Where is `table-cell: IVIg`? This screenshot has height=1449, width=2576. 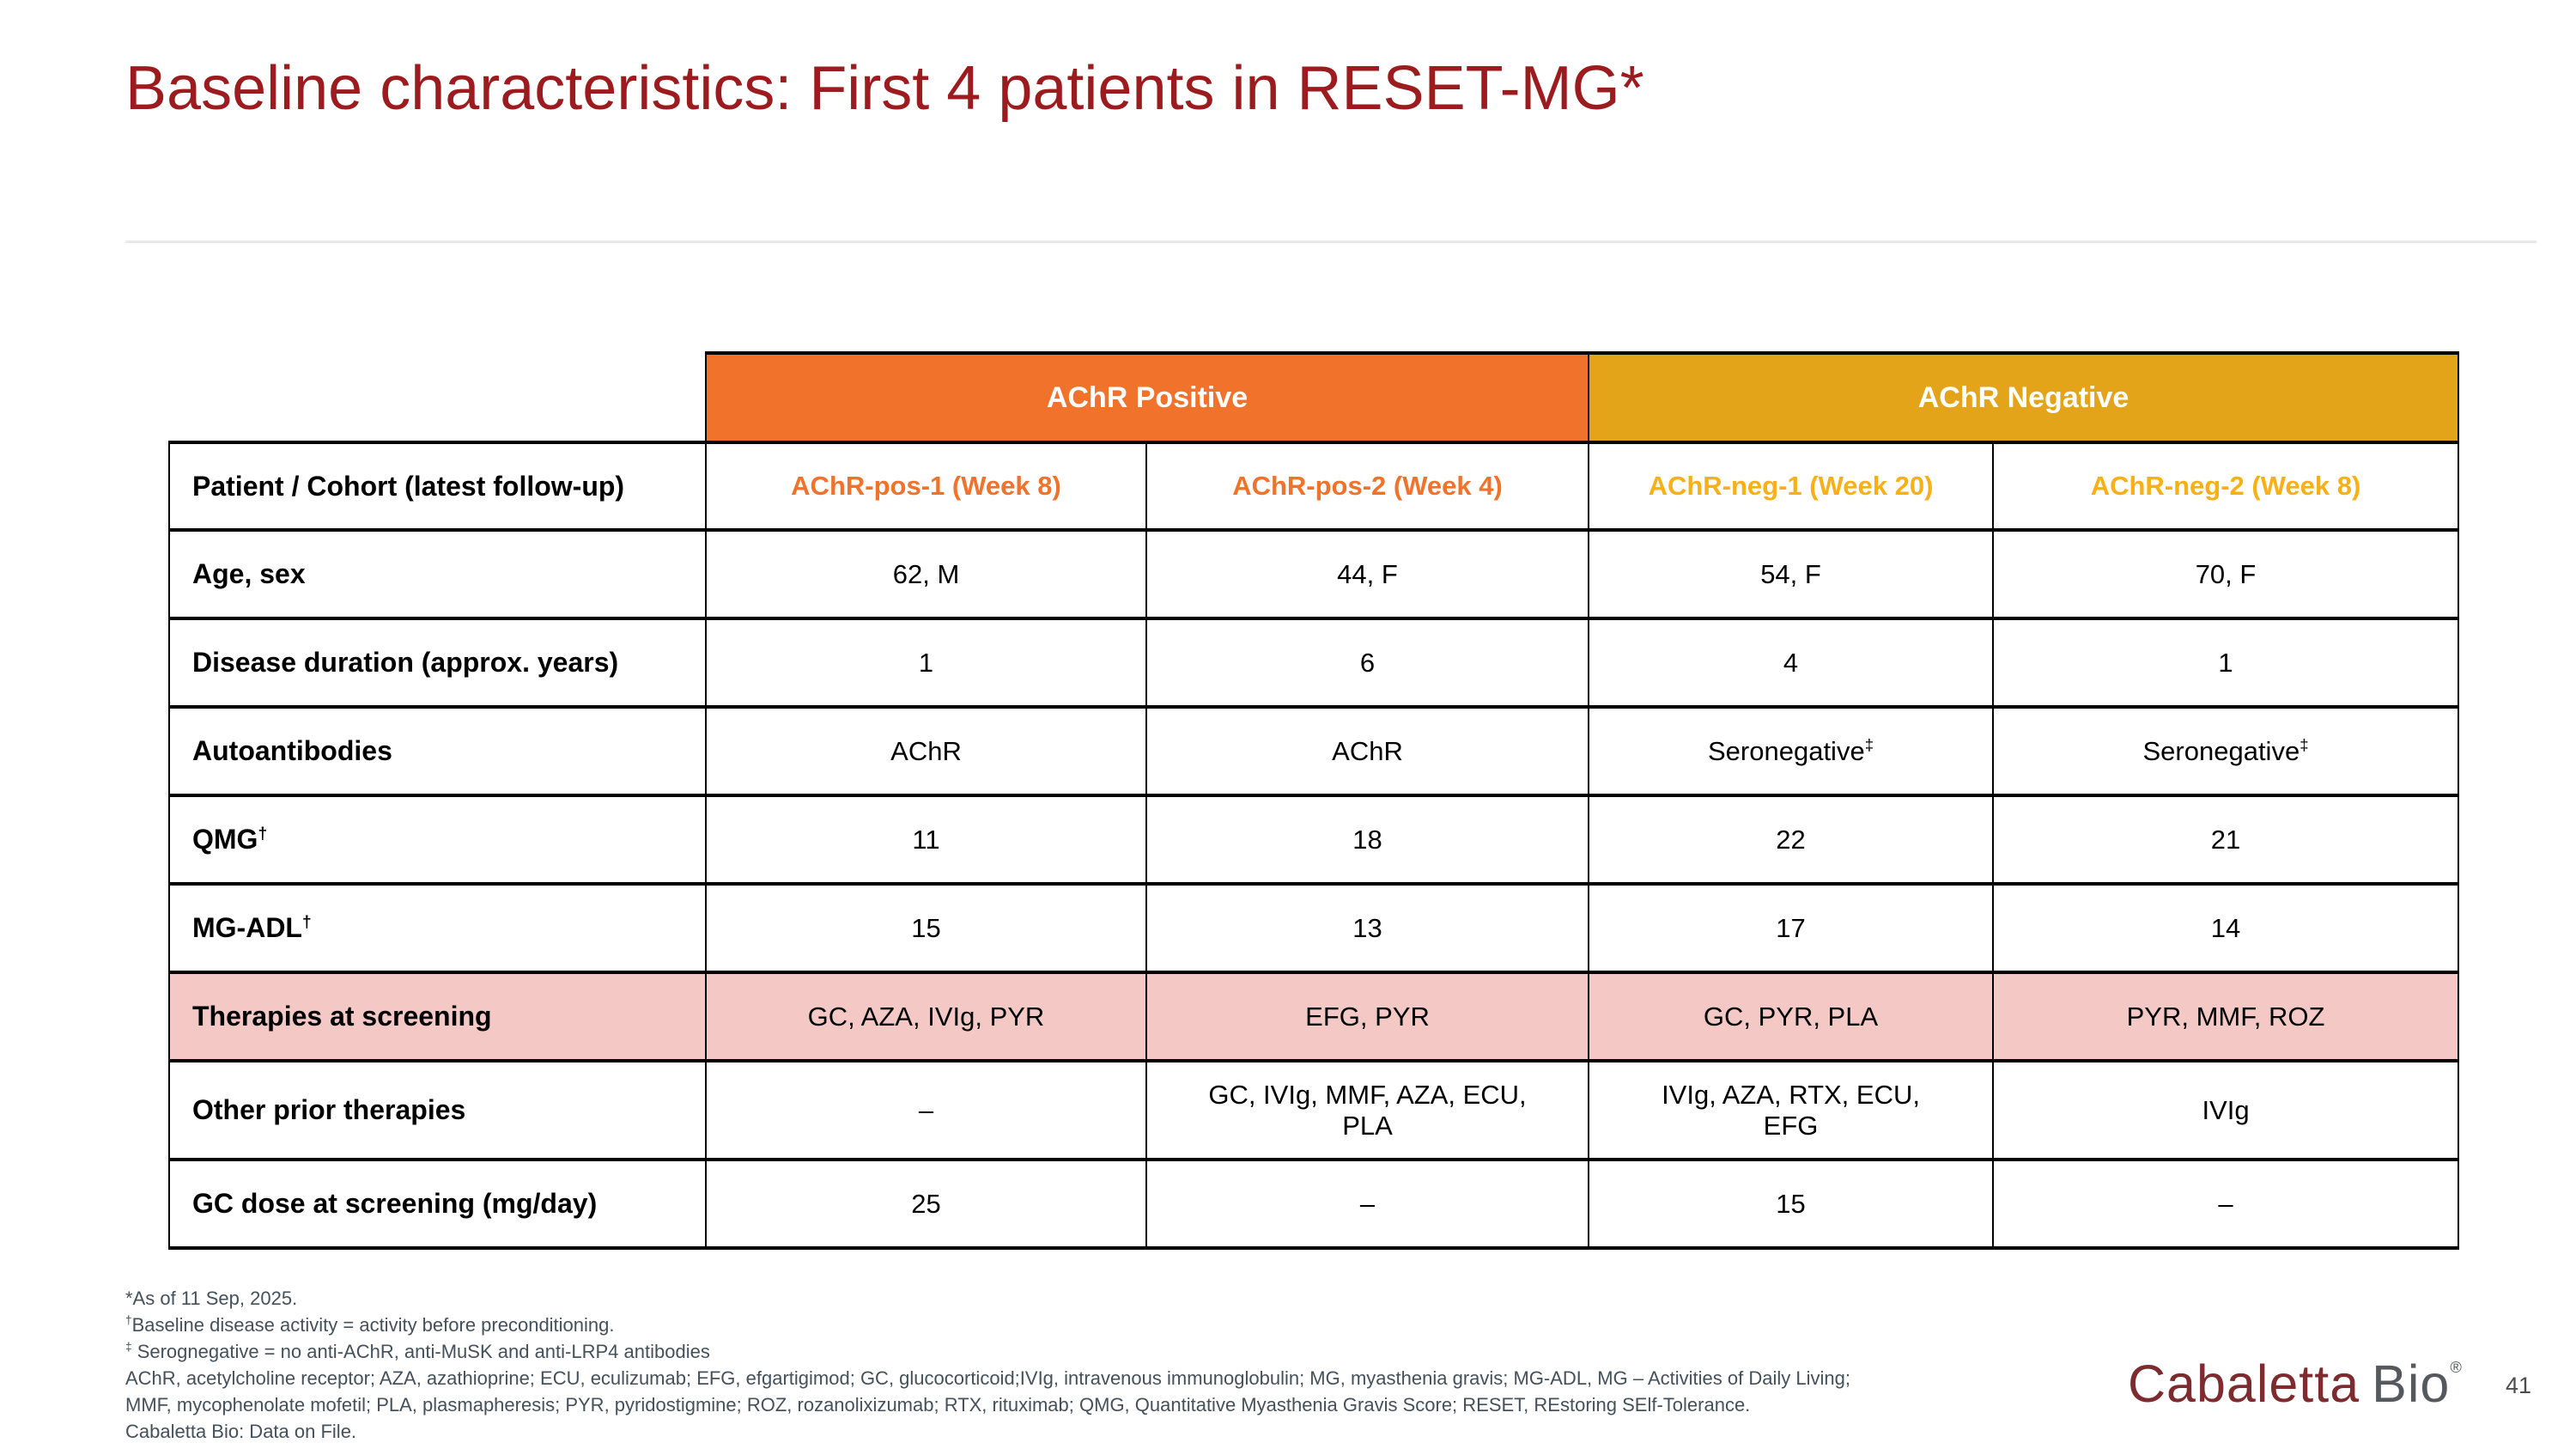
table-cell: IVIg is located at coordinates (2226, 1110).